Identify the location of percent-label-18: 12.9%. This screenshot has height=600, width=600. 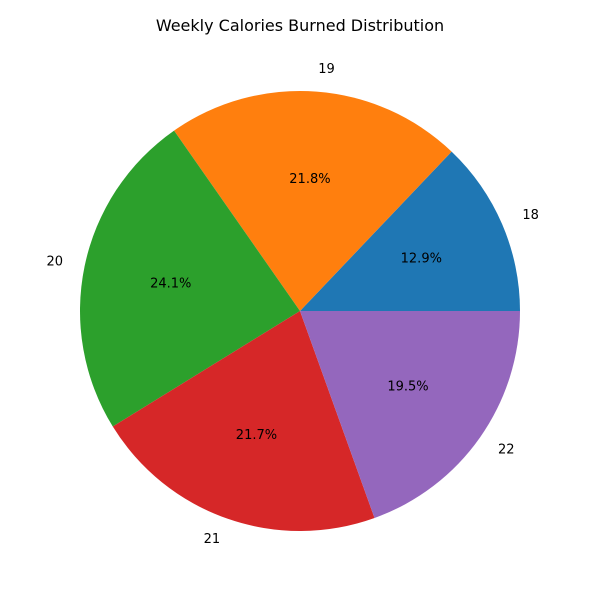
(421, 258).